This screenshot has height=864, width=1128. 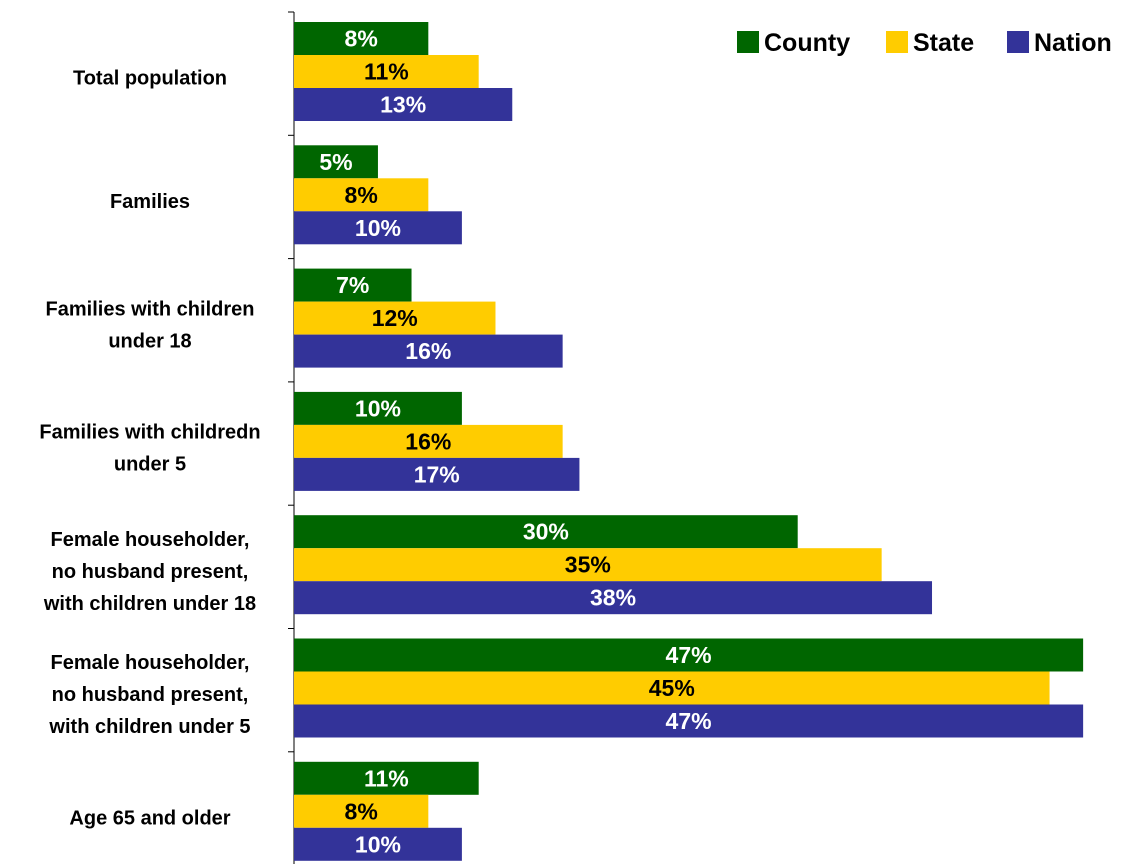 What do you see at coordinates (807, 43) in the screenshot?
I see `legend-label-county: County` at bounding box center [807, 43].